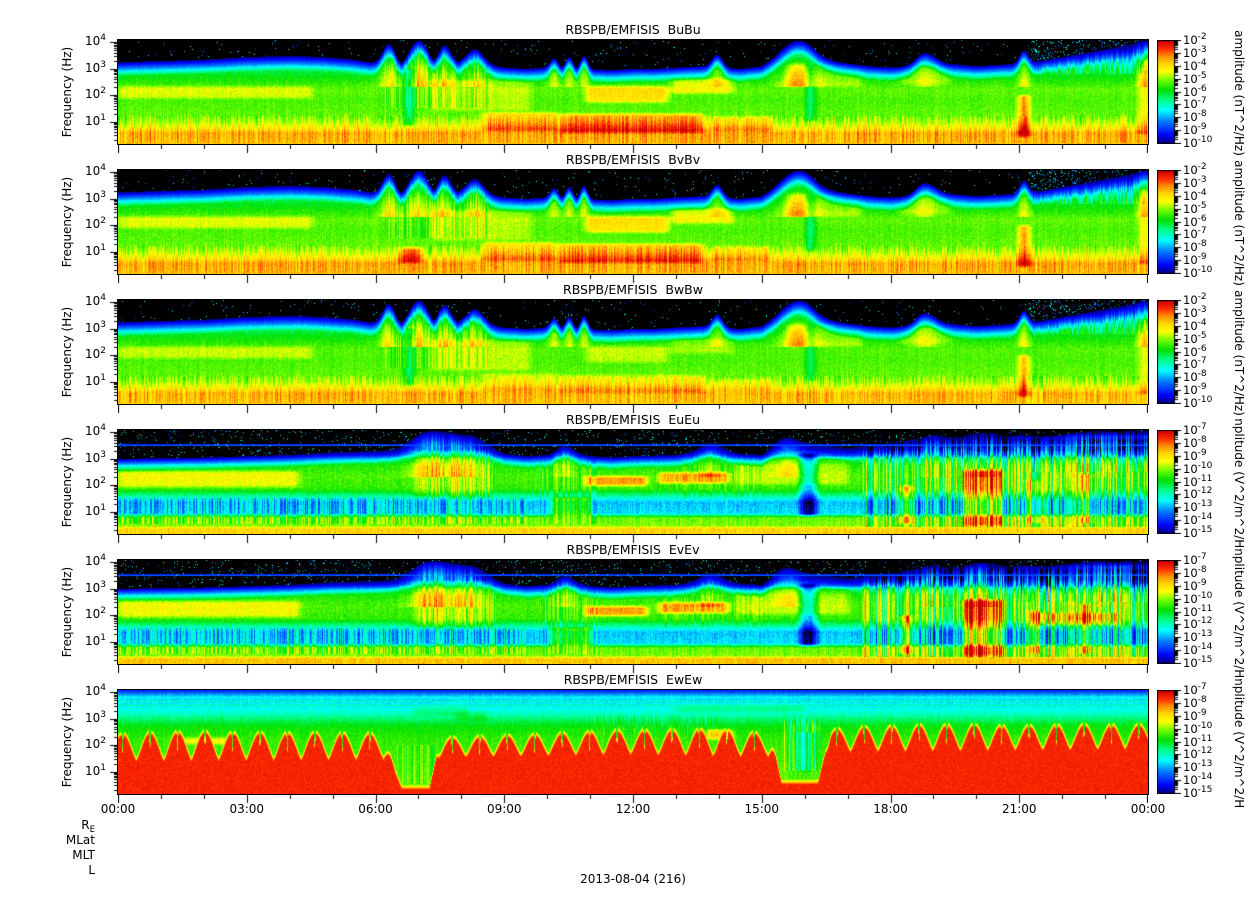  Describe the element at coordinates (504, 809) in the screenshot. I see `x-tick-label: 09:00` at that location.